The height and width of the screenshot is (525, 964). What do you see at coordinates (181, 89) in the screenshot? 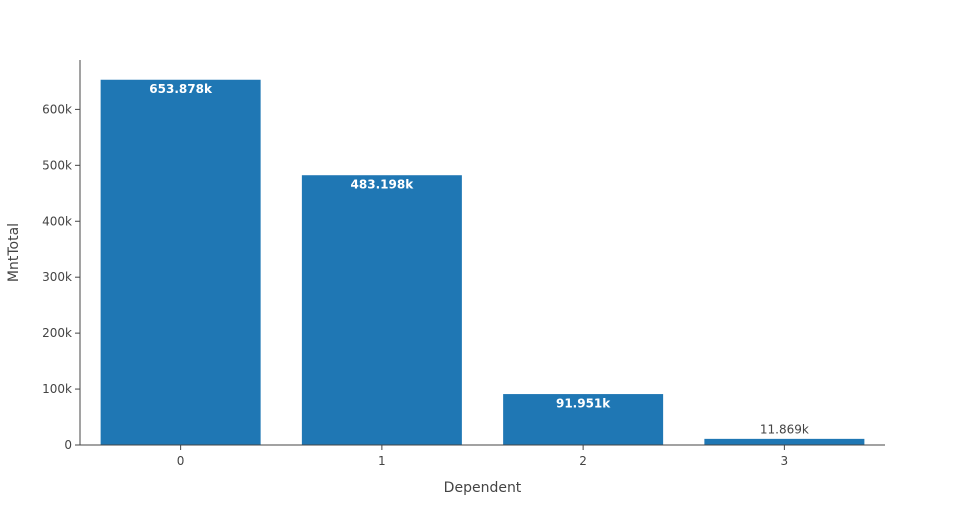
I see `data-label-0: 653.878k` at bounding box center [181, 89].